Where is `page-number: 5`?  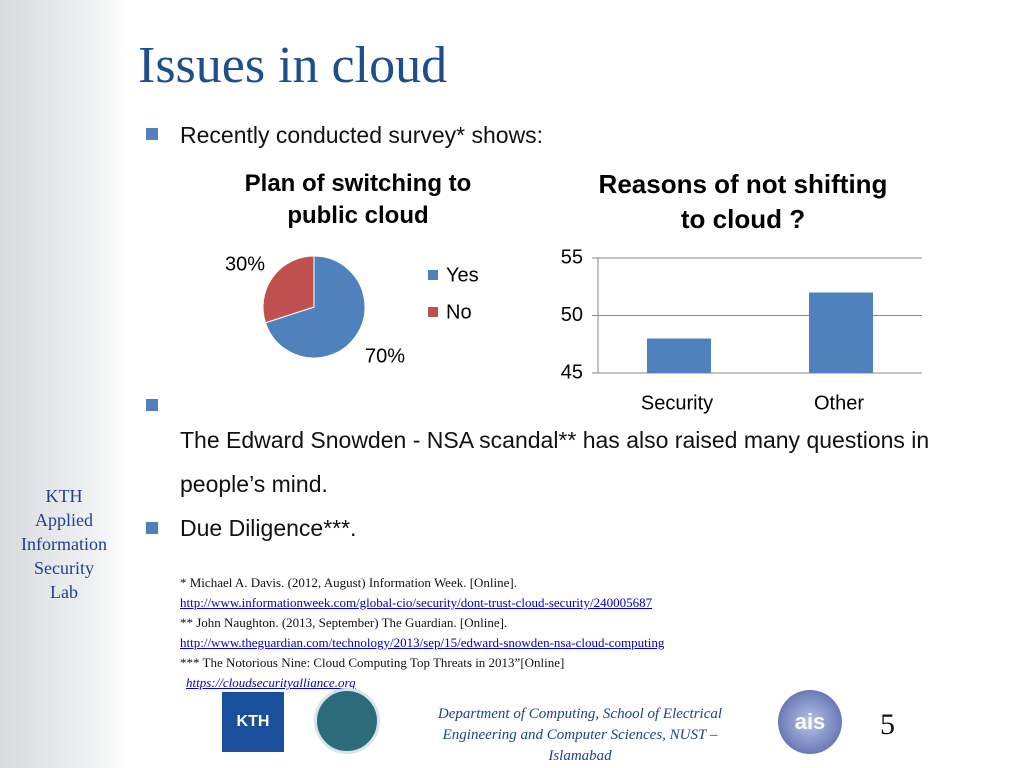 page-number: 5 is located at coordinates (887, 724).